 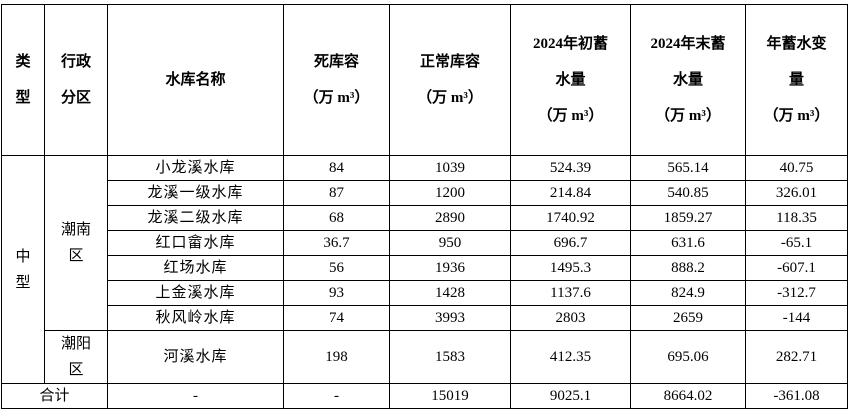 I want to click on value-cell: 524.39, so click(x=570, y=168).